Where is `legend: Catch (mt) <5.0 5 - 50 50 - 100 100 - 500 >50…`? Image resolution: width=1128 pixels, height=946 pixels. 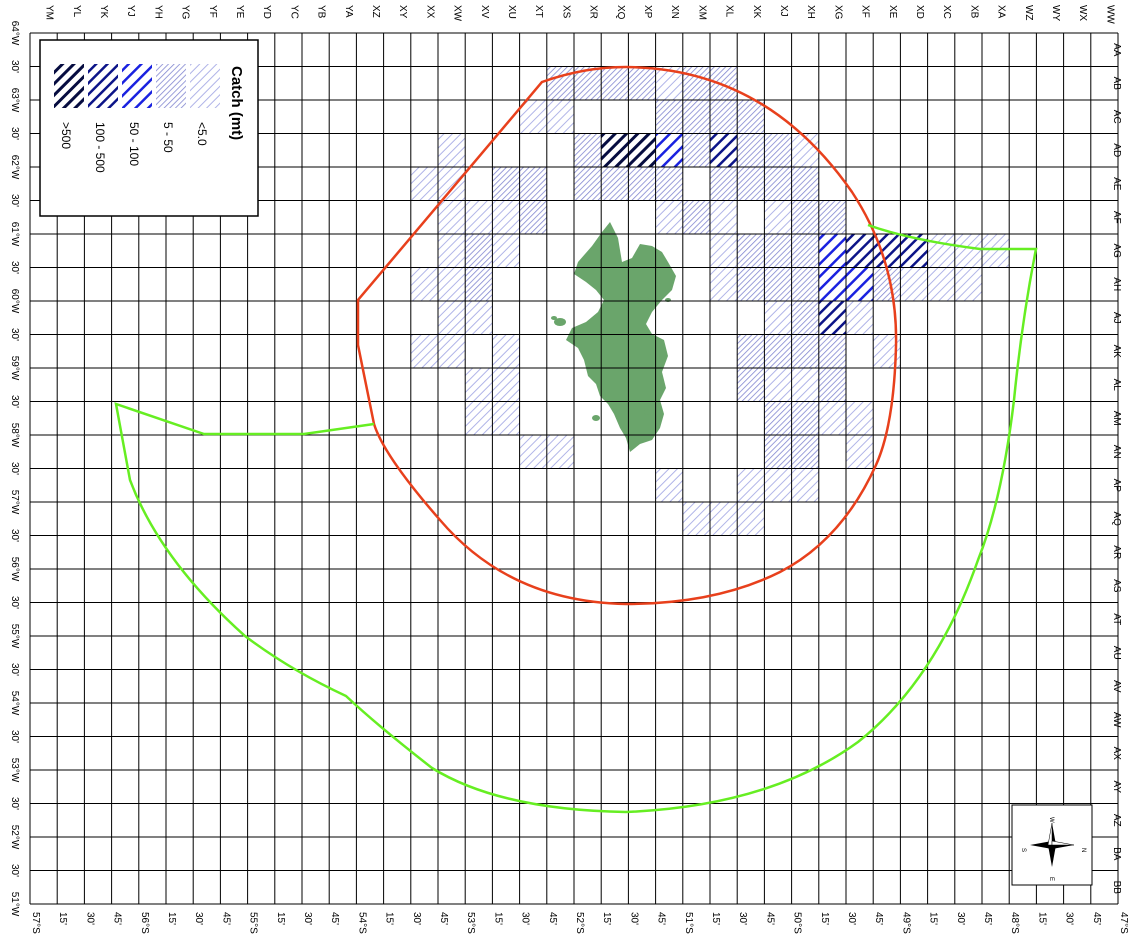 legend: Catch (mt) <5.0 5 - 50 50 - 100 100 - 500 >50… is located at coordinates (149, 128).